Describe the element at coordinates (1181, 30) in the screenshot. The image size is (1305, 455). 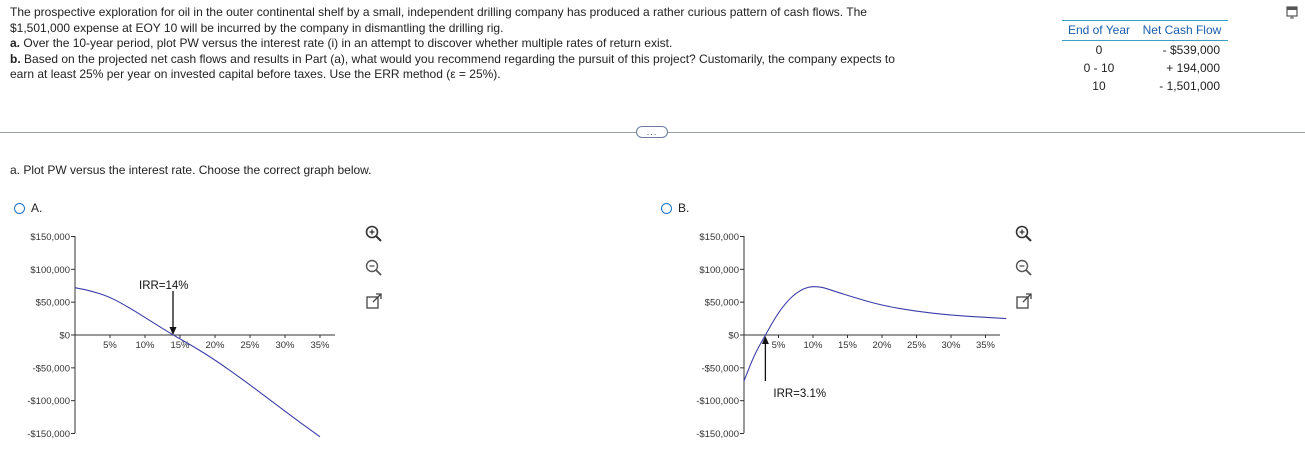
I see `col-header-net-cash-flow: Net Cash Flow` at that location.